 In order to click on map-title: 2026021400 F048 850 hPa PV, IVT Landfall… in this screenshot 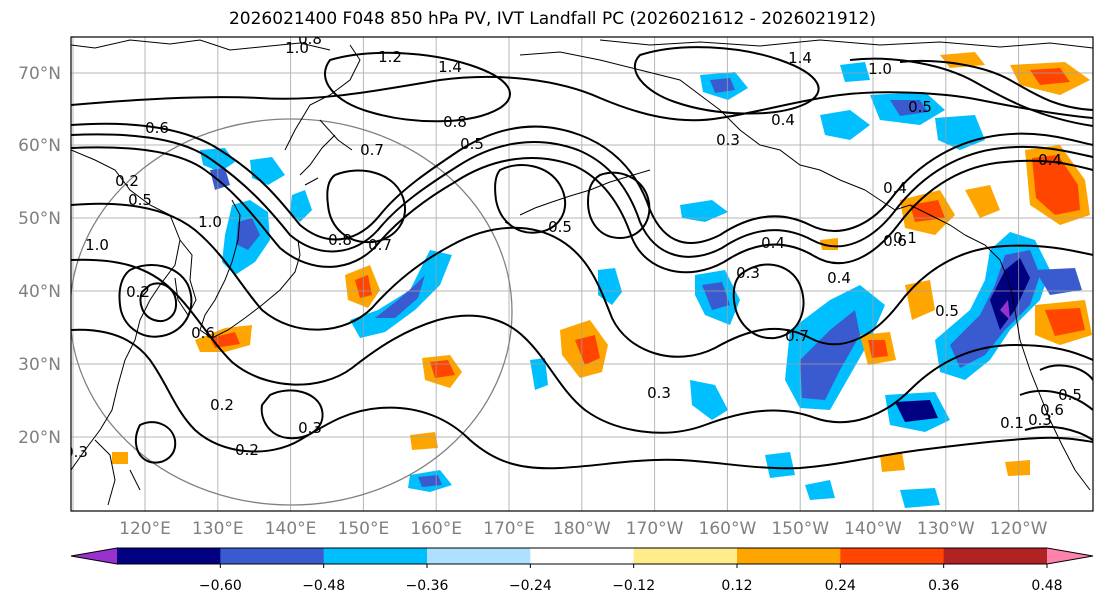, I will do `click(552, 19)`.